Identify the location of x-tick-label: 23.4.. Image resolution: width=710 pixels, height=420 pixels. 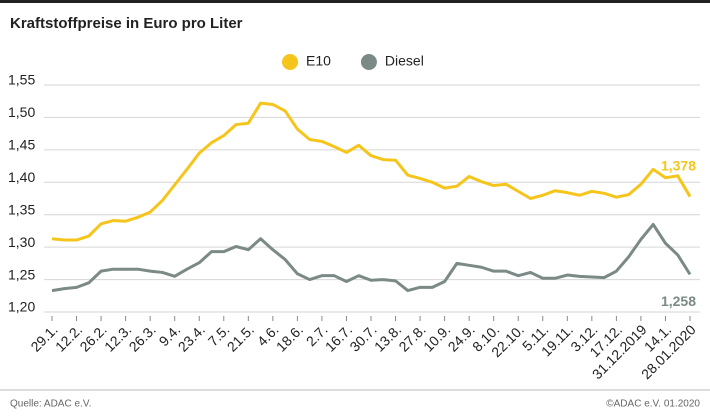
(191, 337).